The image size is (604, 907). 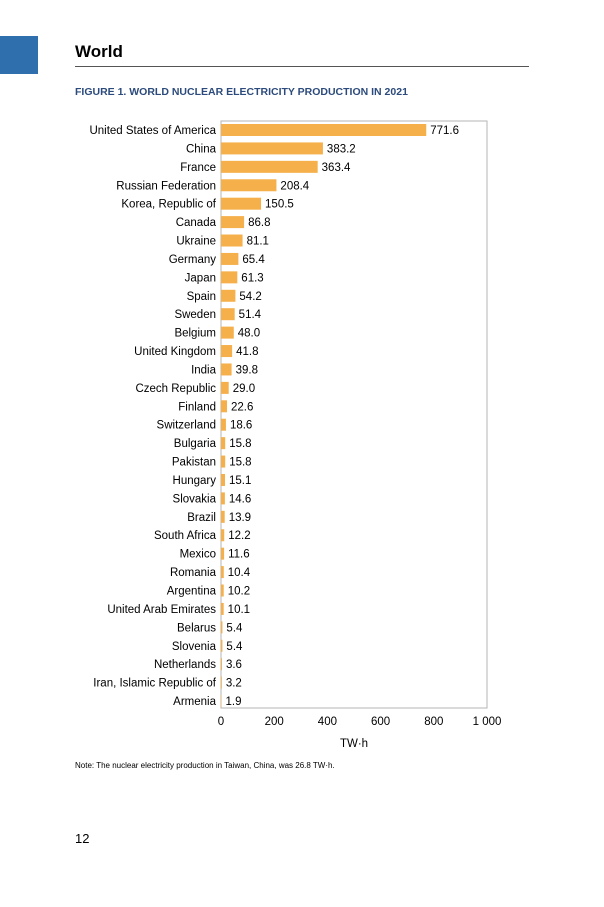 What do you see at coordinates (259, 223) in the screenshot?
I see `data-label: 86.8` at bounding box center [259, 223].